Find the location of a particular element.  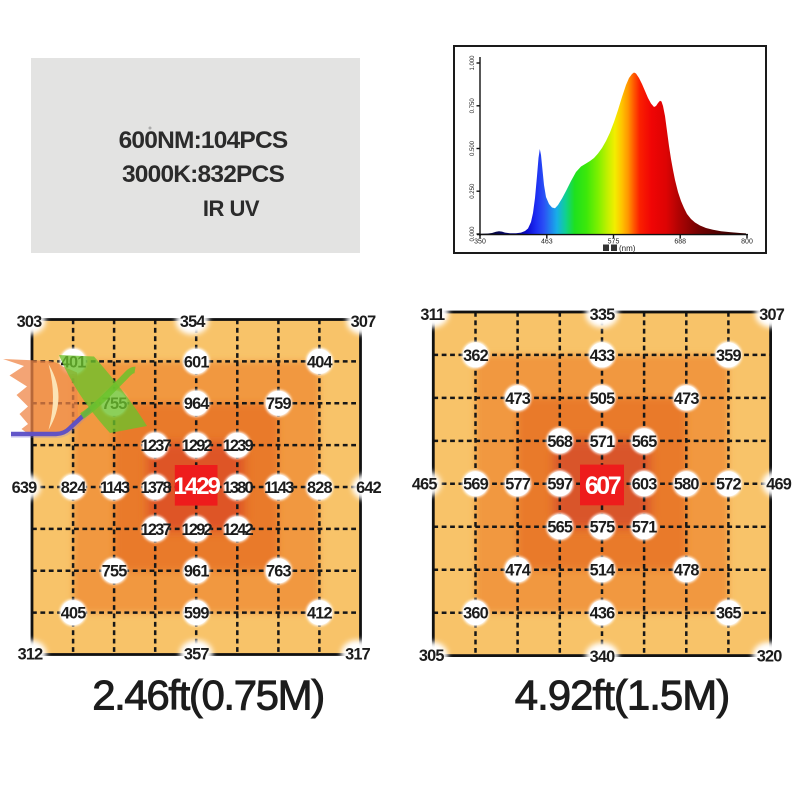

svg-text: 0.000 is located at coordinates (473, 234).